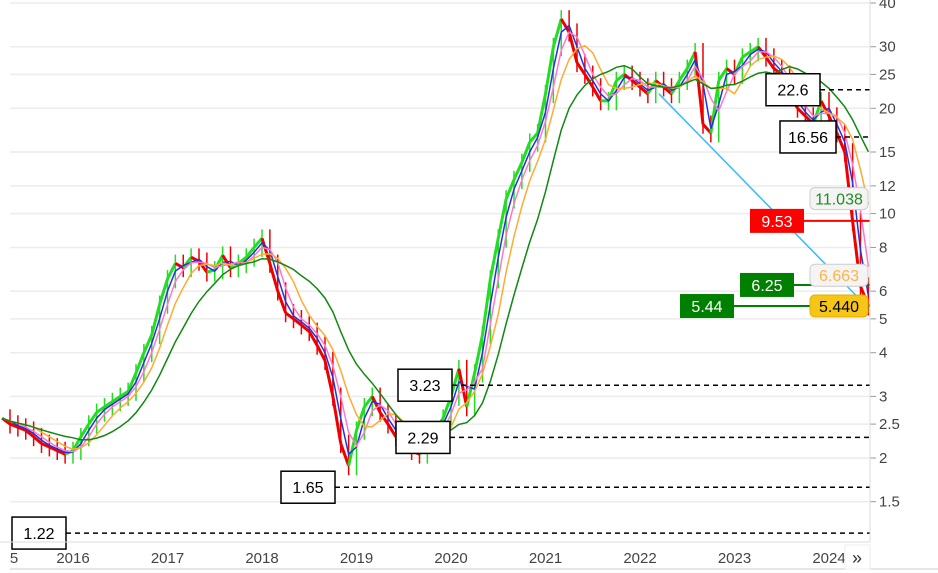  What do you see at coordinates (883, 396) in the screenshot?
I see `y-tick-label: 3` at bounding box center [883, 396].